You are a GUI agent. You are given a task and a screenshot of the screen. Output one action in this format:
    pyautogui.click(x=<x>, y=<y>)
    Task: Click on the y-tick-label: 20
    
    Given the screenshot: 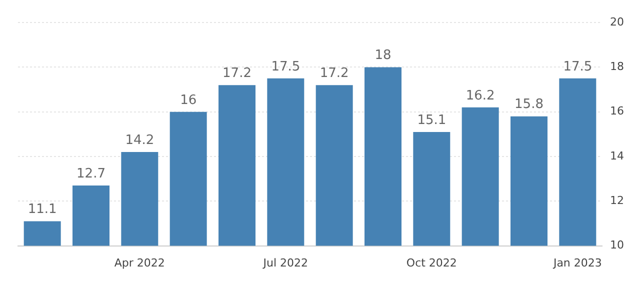 What is the action you would take?
    pyautogui.click(x=617, y=21)
    